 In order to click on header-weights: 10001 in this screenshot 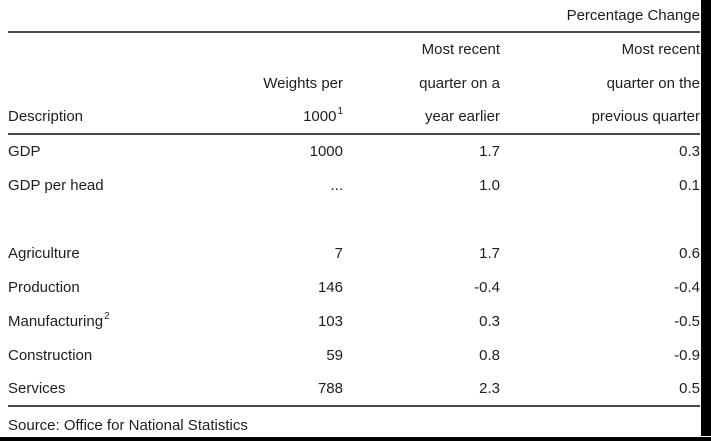, I will do `click(275, 117)`.